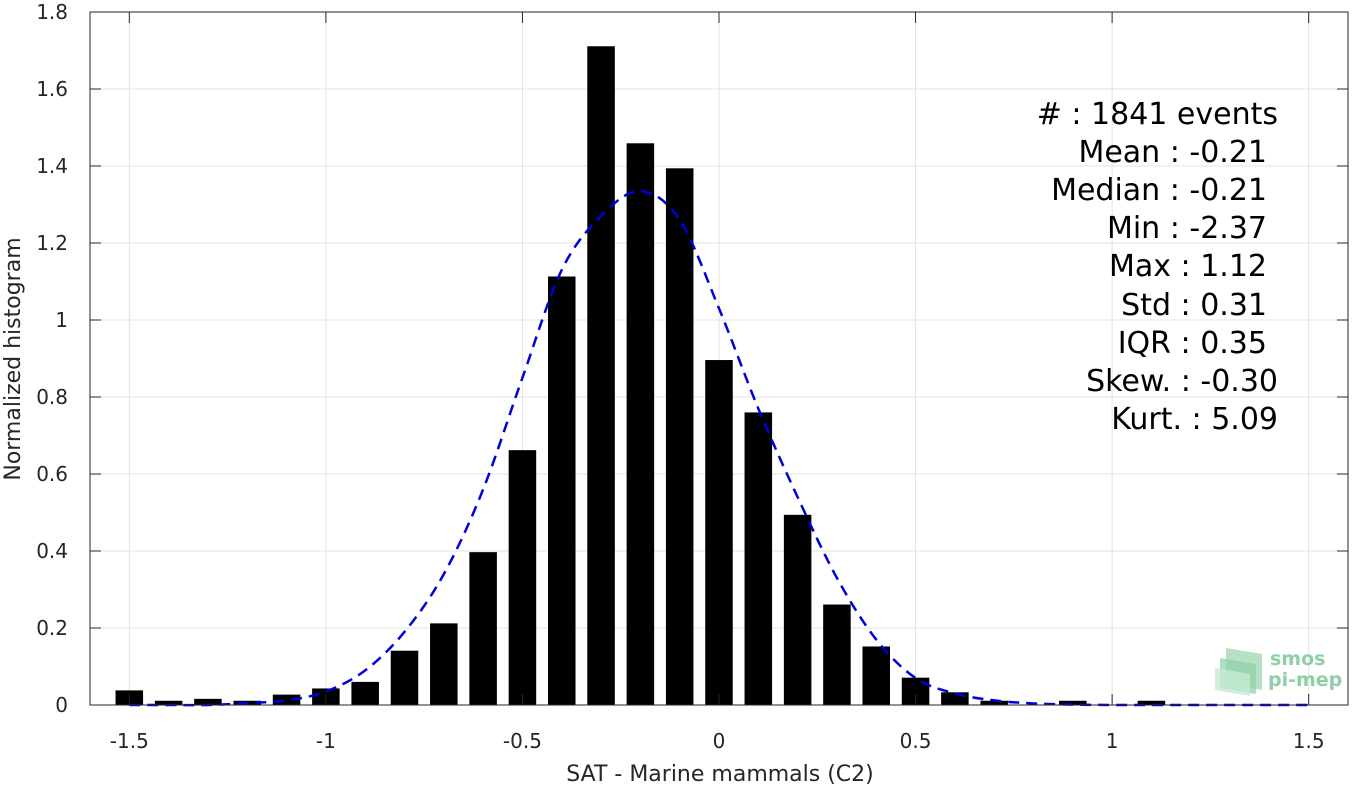 Image resolution: width=1367 pixels, height=785 pixels. What do you see at coordinates (52, 89) in the screenshot?
I see `y-tick-label: 1.6` at bounding box center [52, 89].